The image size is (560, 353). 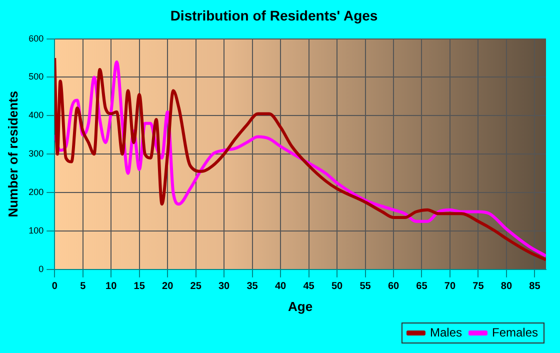 What do you see at coordinates (41, 269) in the screenshot?
I see `y-tick-label: 0` at bounding box center [41, 269].